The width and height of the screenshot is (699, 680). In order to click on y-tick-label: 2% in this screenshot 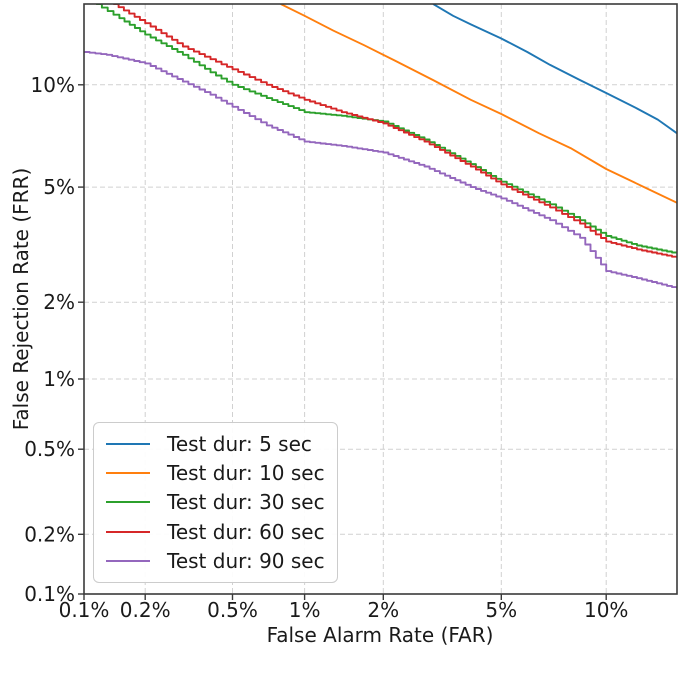, I will do `click(59, 302)`.